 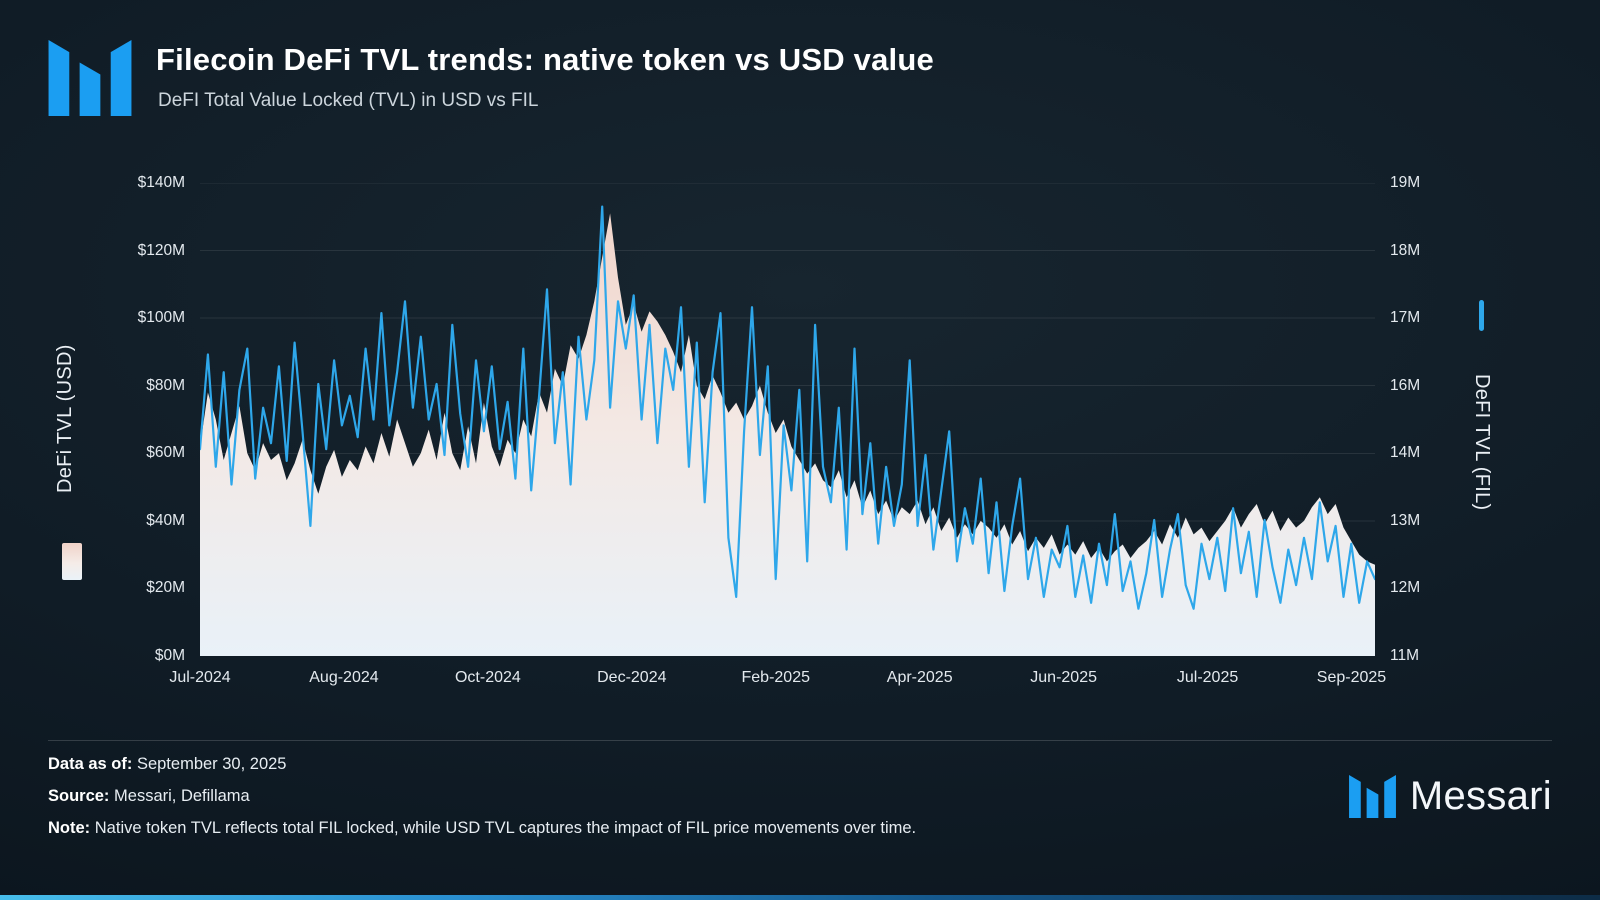 I want to click on right-axis-tick: 18M, so click(x=1405, y=250).